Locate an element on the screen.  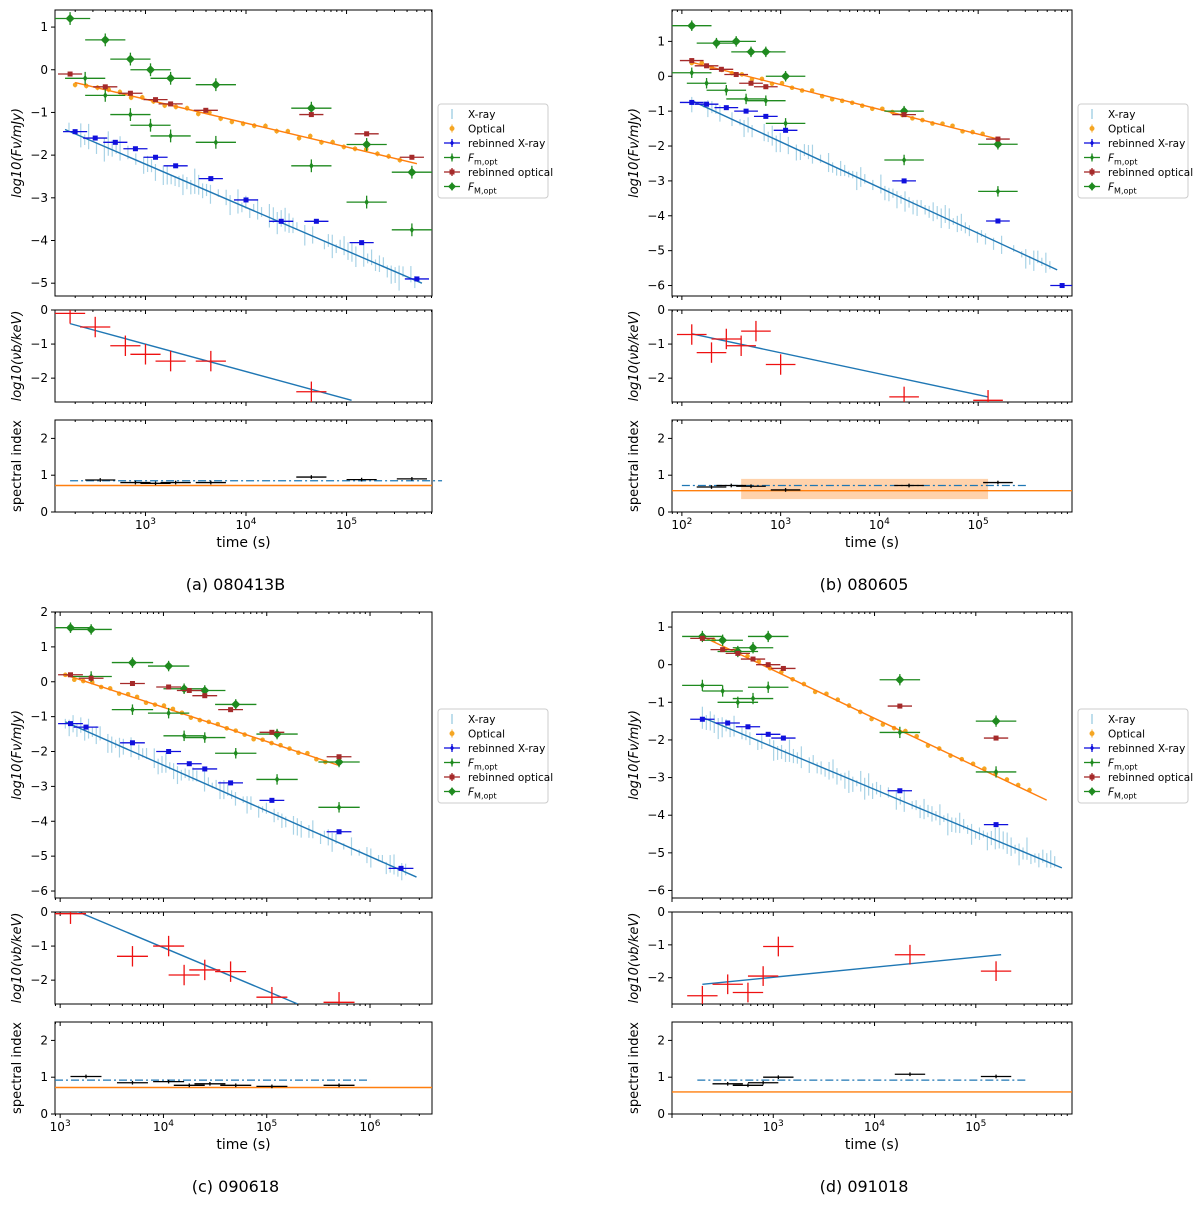
flux-axis-ytick-label: −4 is located at coordinates (39, 241).